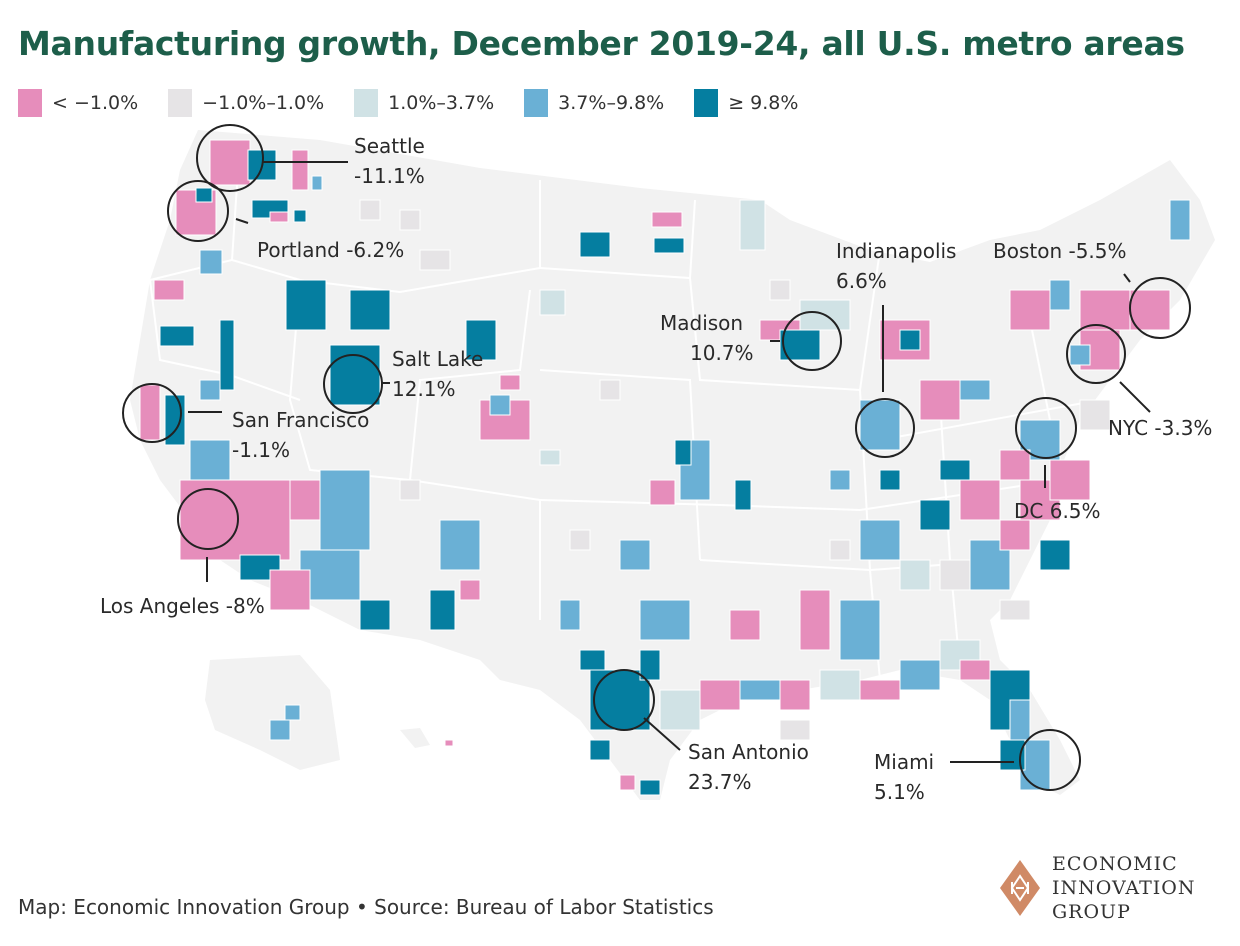  I want to click on logo-line-2: INNOVATION, so click(1124, 888).